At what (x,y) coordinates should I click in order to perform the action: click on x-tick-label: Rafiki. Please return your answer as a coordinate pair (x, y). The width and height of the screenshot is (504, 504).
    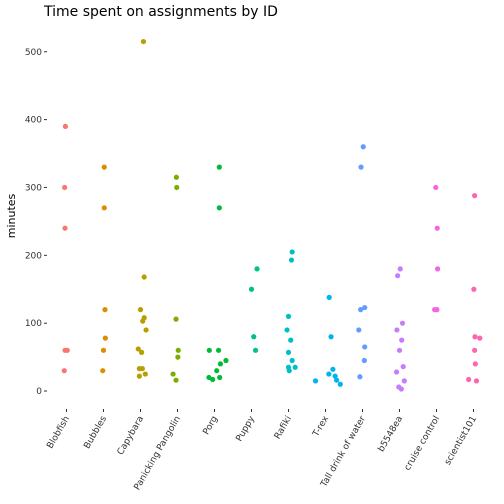
    Looking at the image, I should click on (283, 428).